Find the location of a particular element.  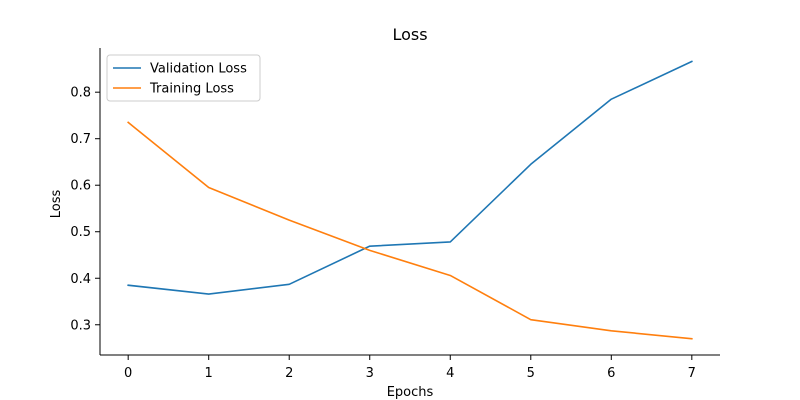

y-tick-label: 0.4 is located at coordinates (80, 279).